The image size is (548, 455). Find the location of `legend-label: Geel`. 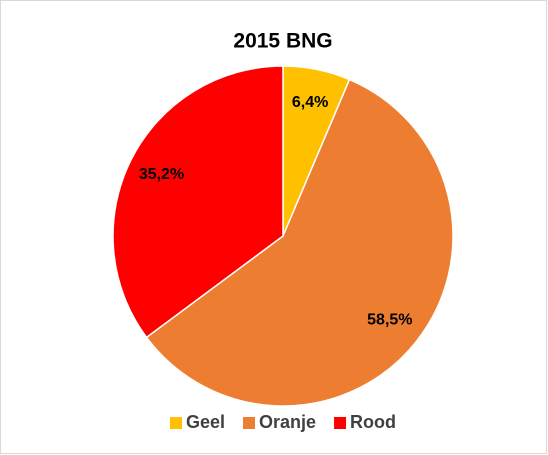

legend-label: Geel is located at coordinates (205, 422).